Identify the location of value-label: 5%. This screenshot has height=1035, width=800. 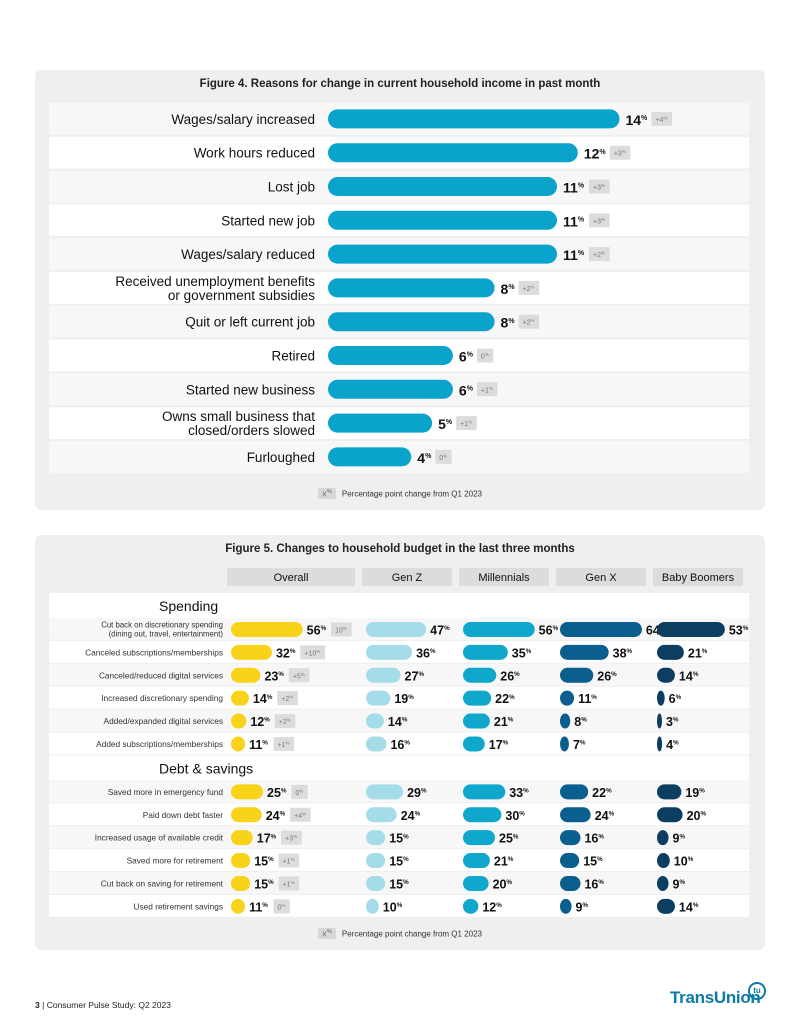
(445, 424).